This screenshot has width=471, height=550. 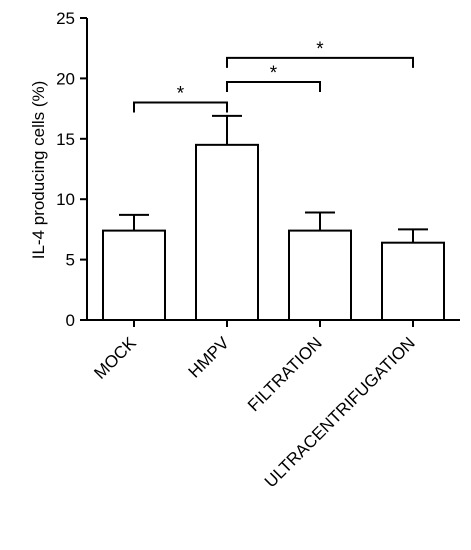 I want to click on bar-filtration, so click(x=320, y=275).